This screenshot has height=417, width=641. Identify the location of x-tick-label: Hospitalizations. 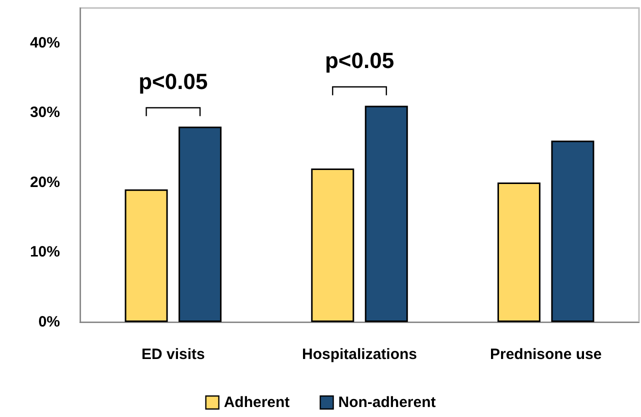
(360, 354).